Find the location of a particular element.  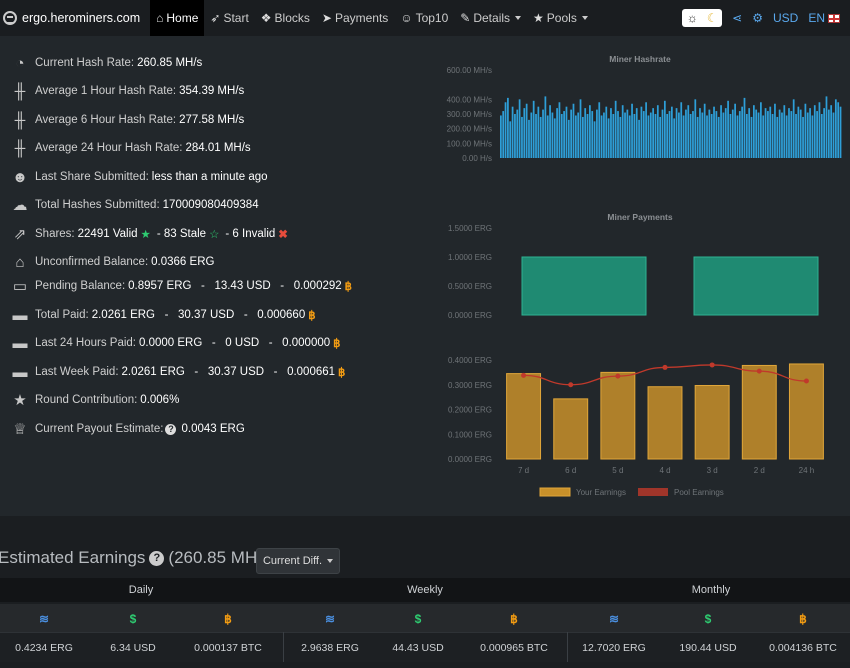

shares-invalid: - 6 Invalid is located at coordinates (250, 234).